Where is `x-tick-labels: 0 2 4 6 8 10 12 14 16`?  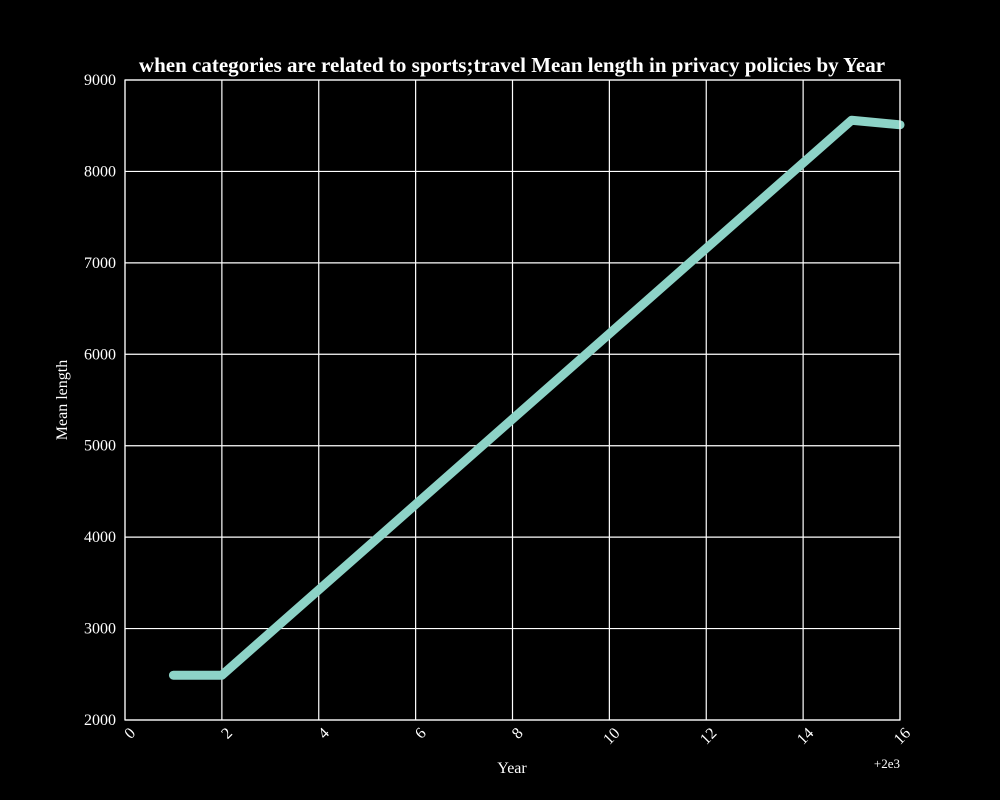
x-tick-labels: 0 2 4 6 8 10 12 14 16 is located at coordinates (517, 736).